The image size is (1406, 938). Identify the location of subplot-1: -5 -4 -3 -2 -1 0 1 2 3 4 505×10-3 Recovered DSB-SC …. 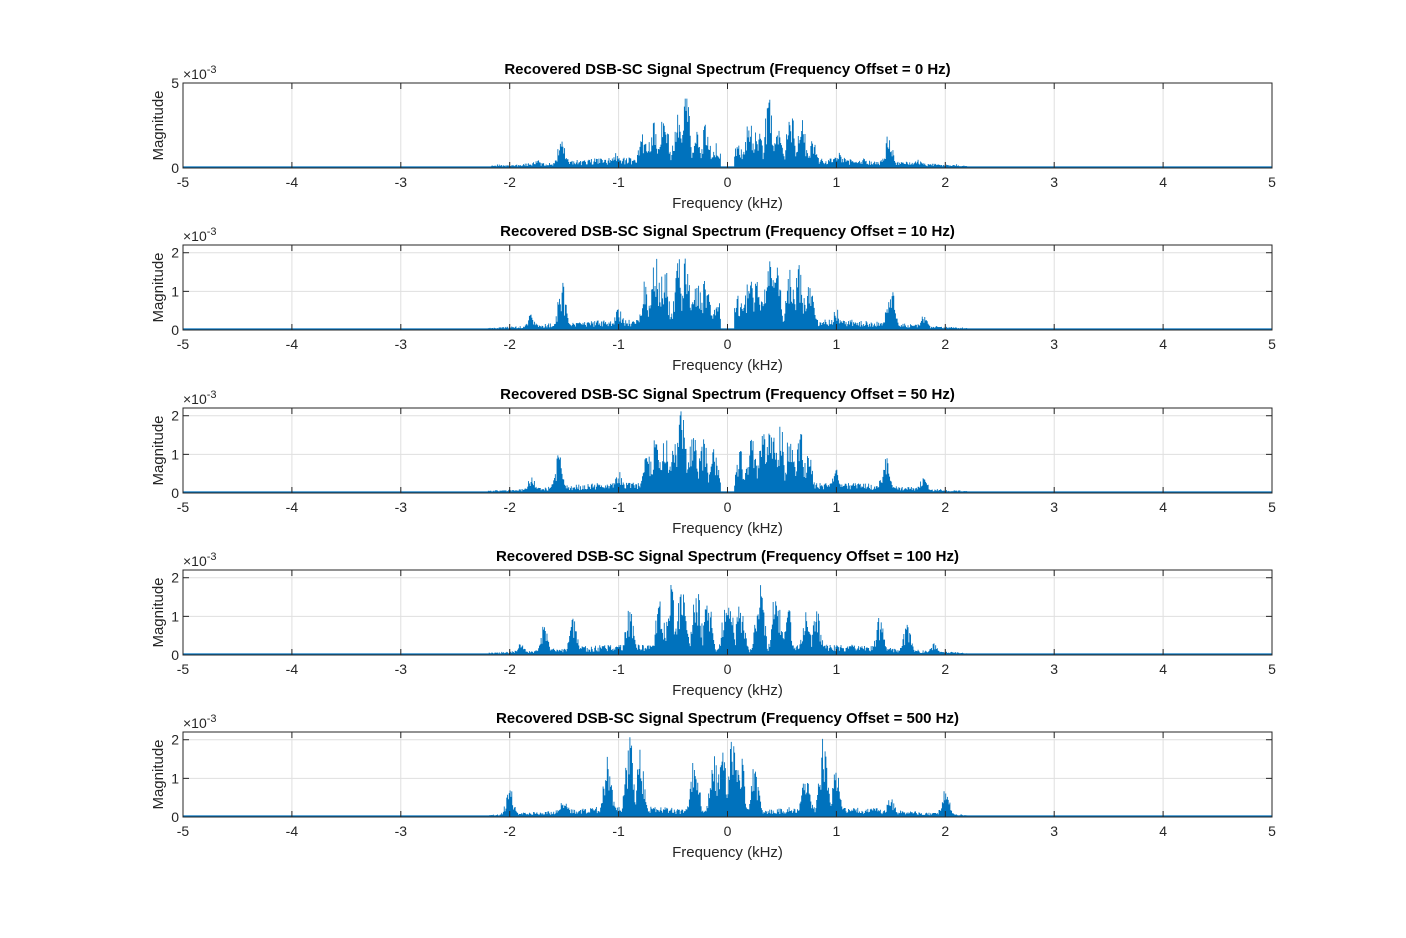
(713, 136).